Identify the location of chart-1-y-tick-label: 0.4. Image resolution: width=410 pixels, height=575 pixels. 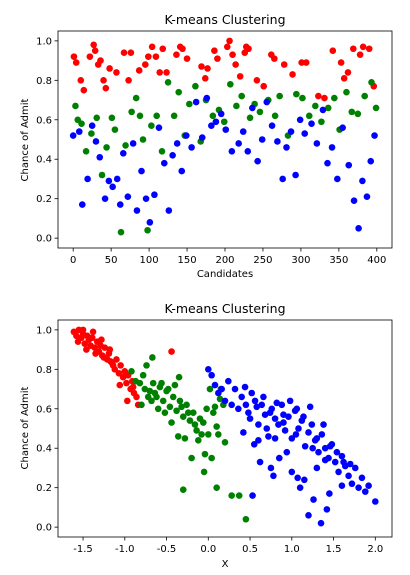
(44, 160).